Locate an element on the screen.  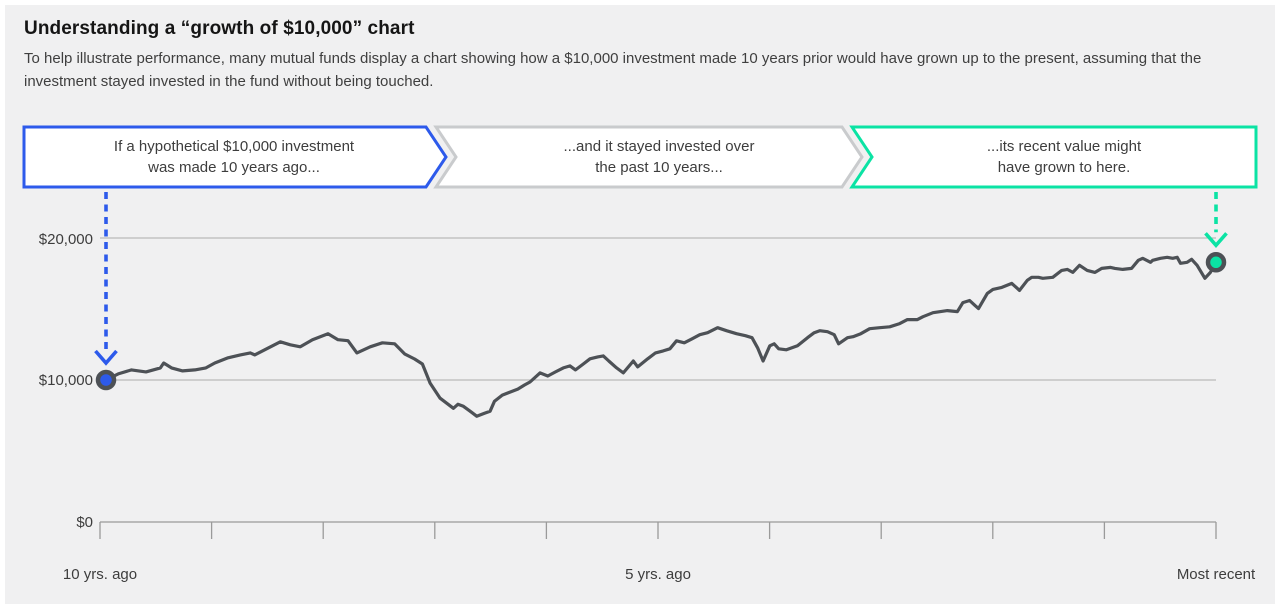
y-tick-label-0: $0 is located at coordinates (84, 522).